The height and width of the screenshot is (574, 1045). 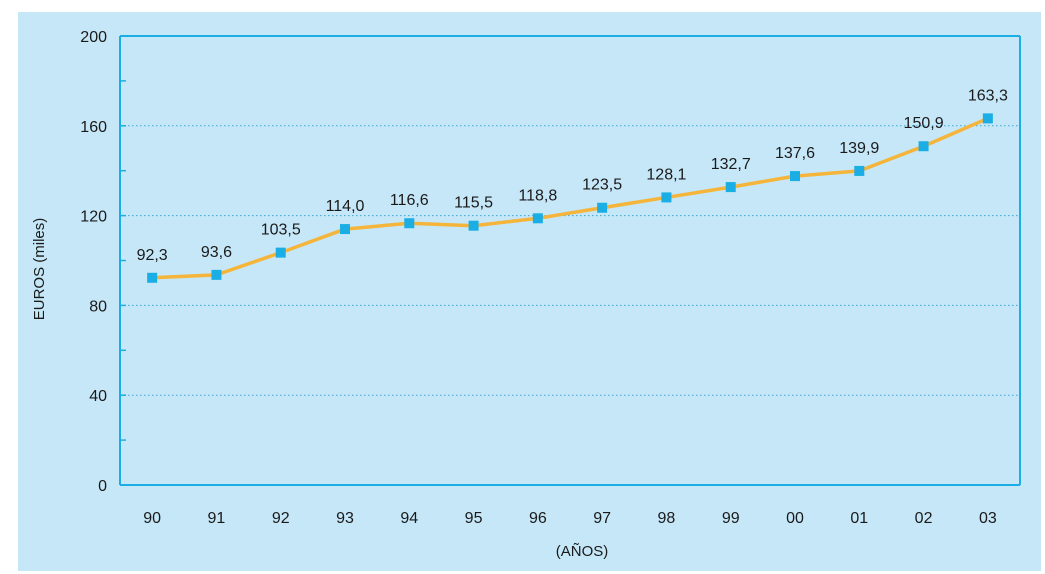 I want to click on x-tick-label-91: 91, so click(x=217, y=518).